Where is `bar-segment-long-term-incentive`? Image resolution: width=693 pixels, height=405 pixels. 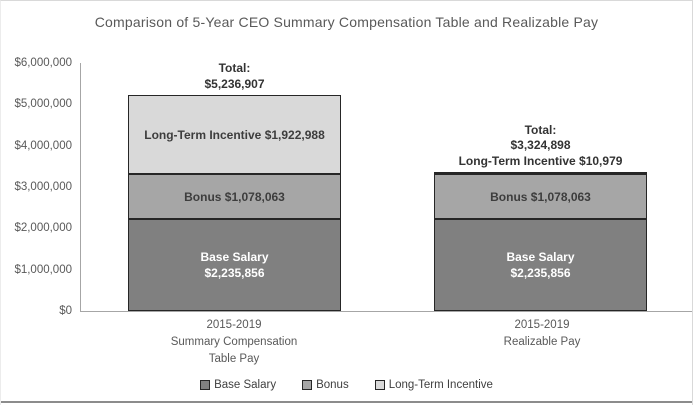 bar-segment-long-term-incentive is located at coordinates (540, 173).